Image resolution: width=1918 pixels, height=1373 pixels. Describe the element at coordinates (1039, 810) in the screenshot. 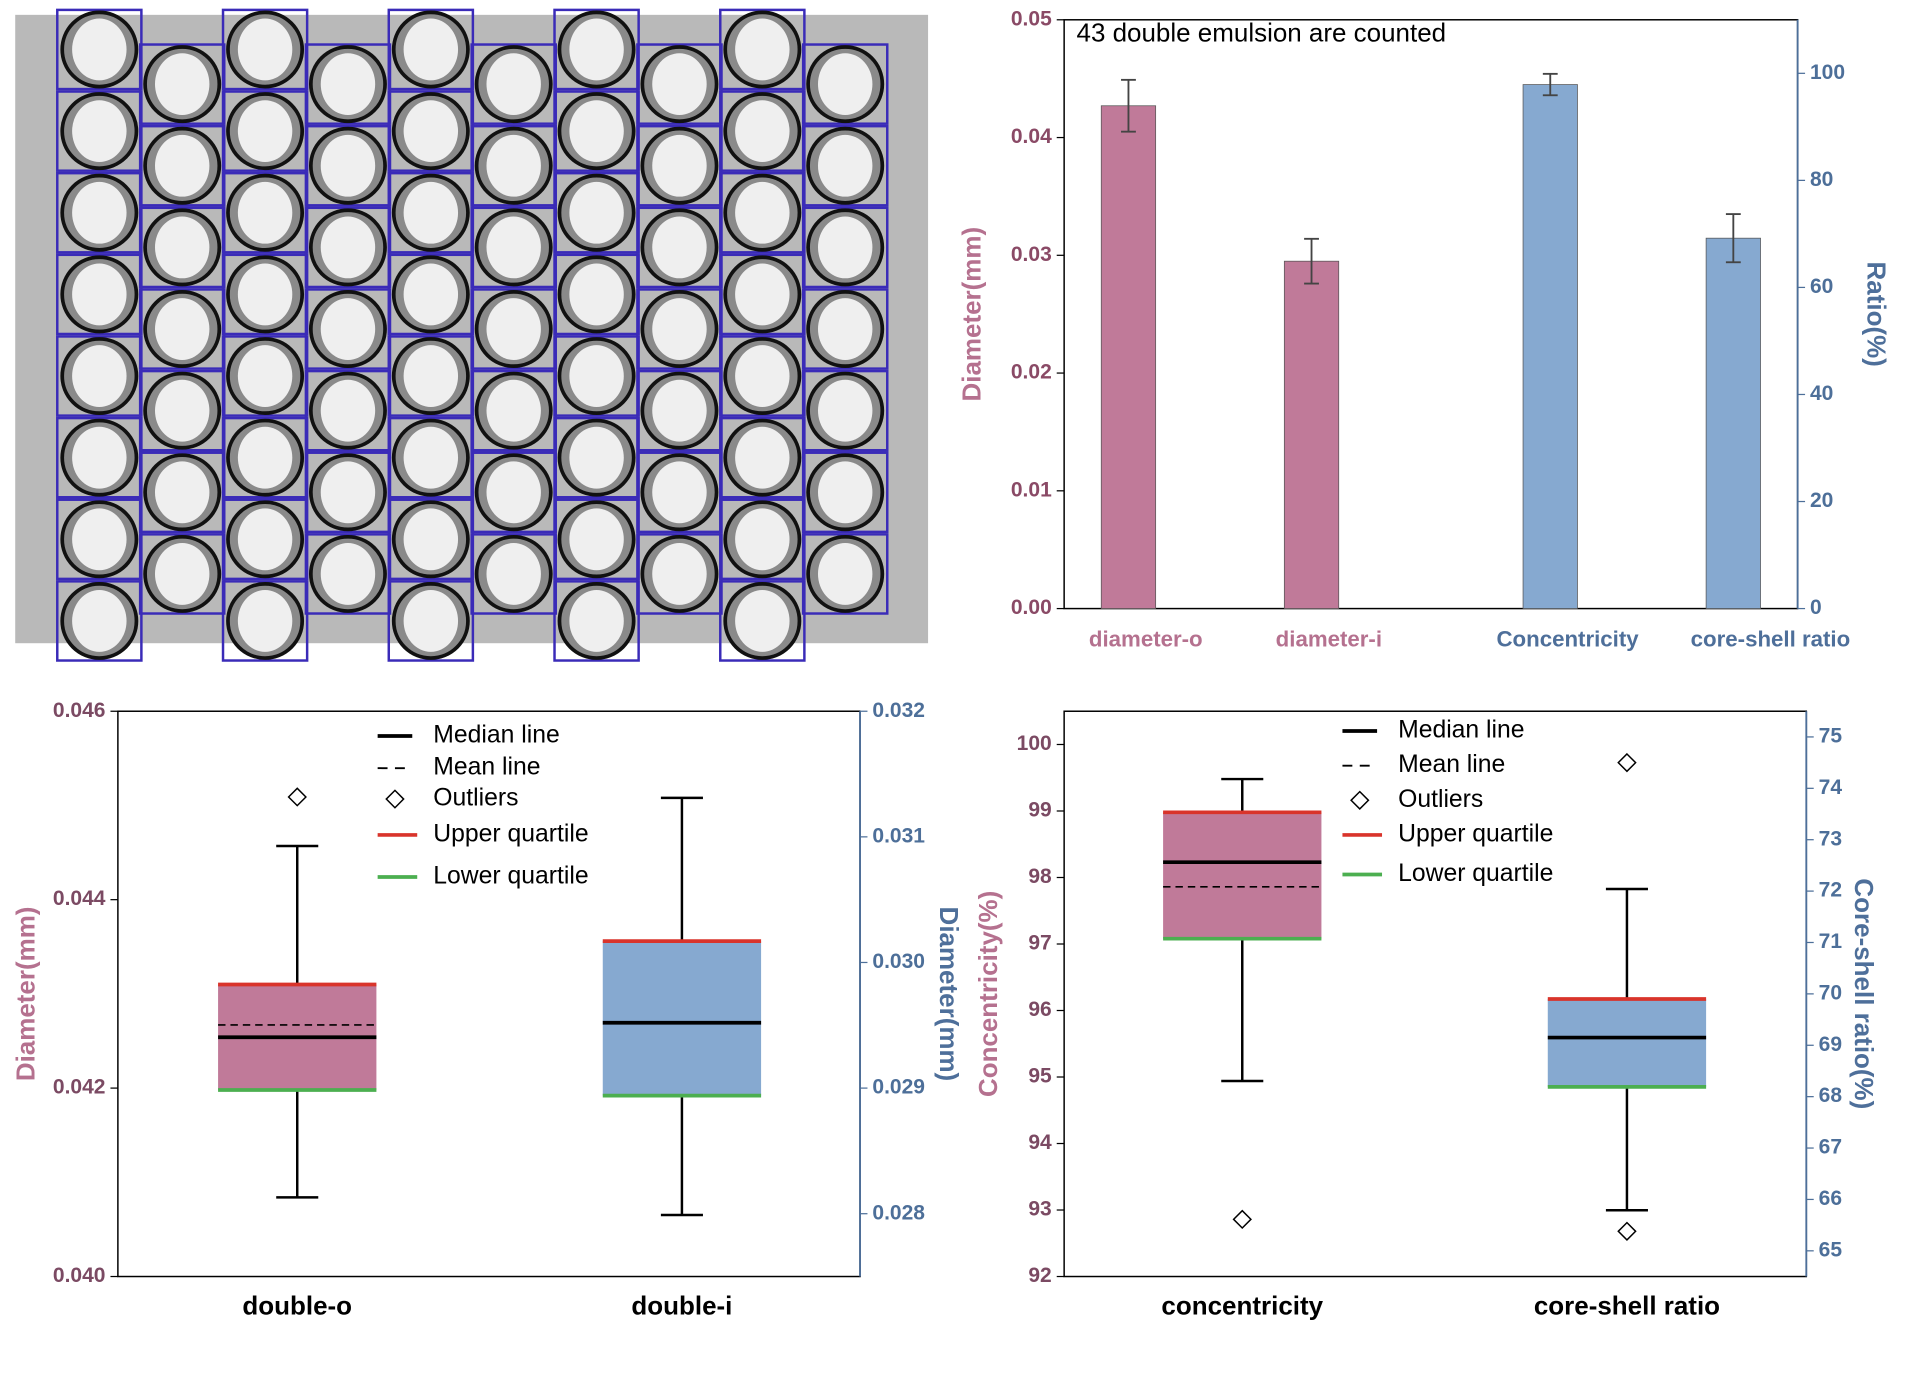

I see `y-tick-label: 99` at that location.